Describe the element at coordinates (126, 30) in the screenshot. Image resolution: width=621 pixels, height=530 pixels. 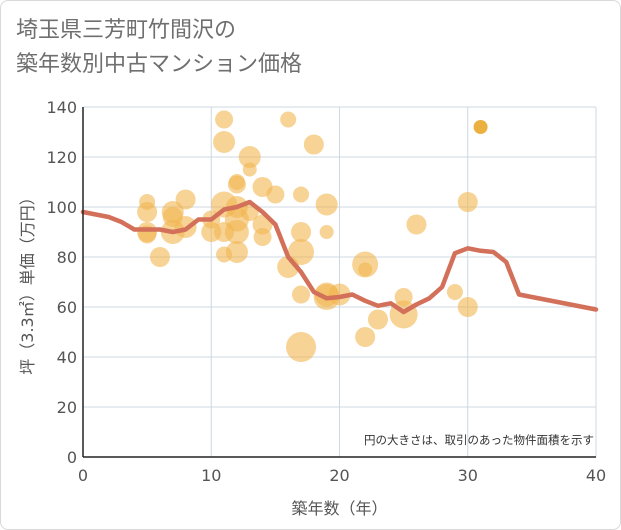
I see `chart-title-line-1: 埼玉県三芳町竹間沢の` at that location.